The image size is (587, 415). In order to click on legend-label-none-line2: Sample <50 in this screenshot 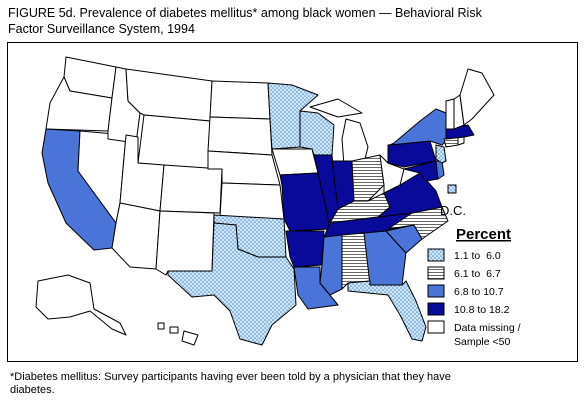, I will do `click(482, 342)`.